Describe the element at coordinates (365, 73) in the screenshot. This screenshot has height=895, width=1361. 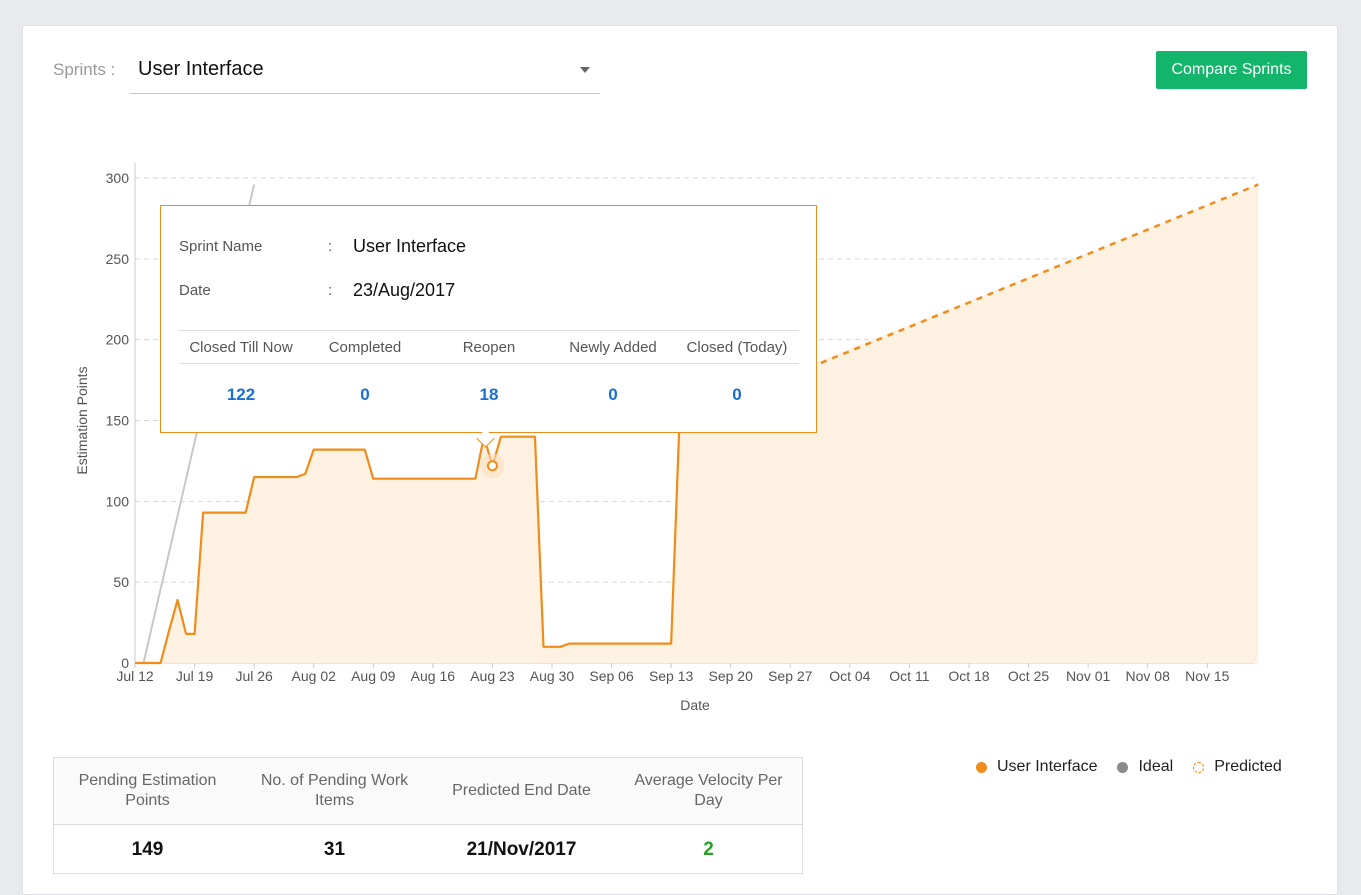
I see `sprint-dropdown: User Interface` at that location.